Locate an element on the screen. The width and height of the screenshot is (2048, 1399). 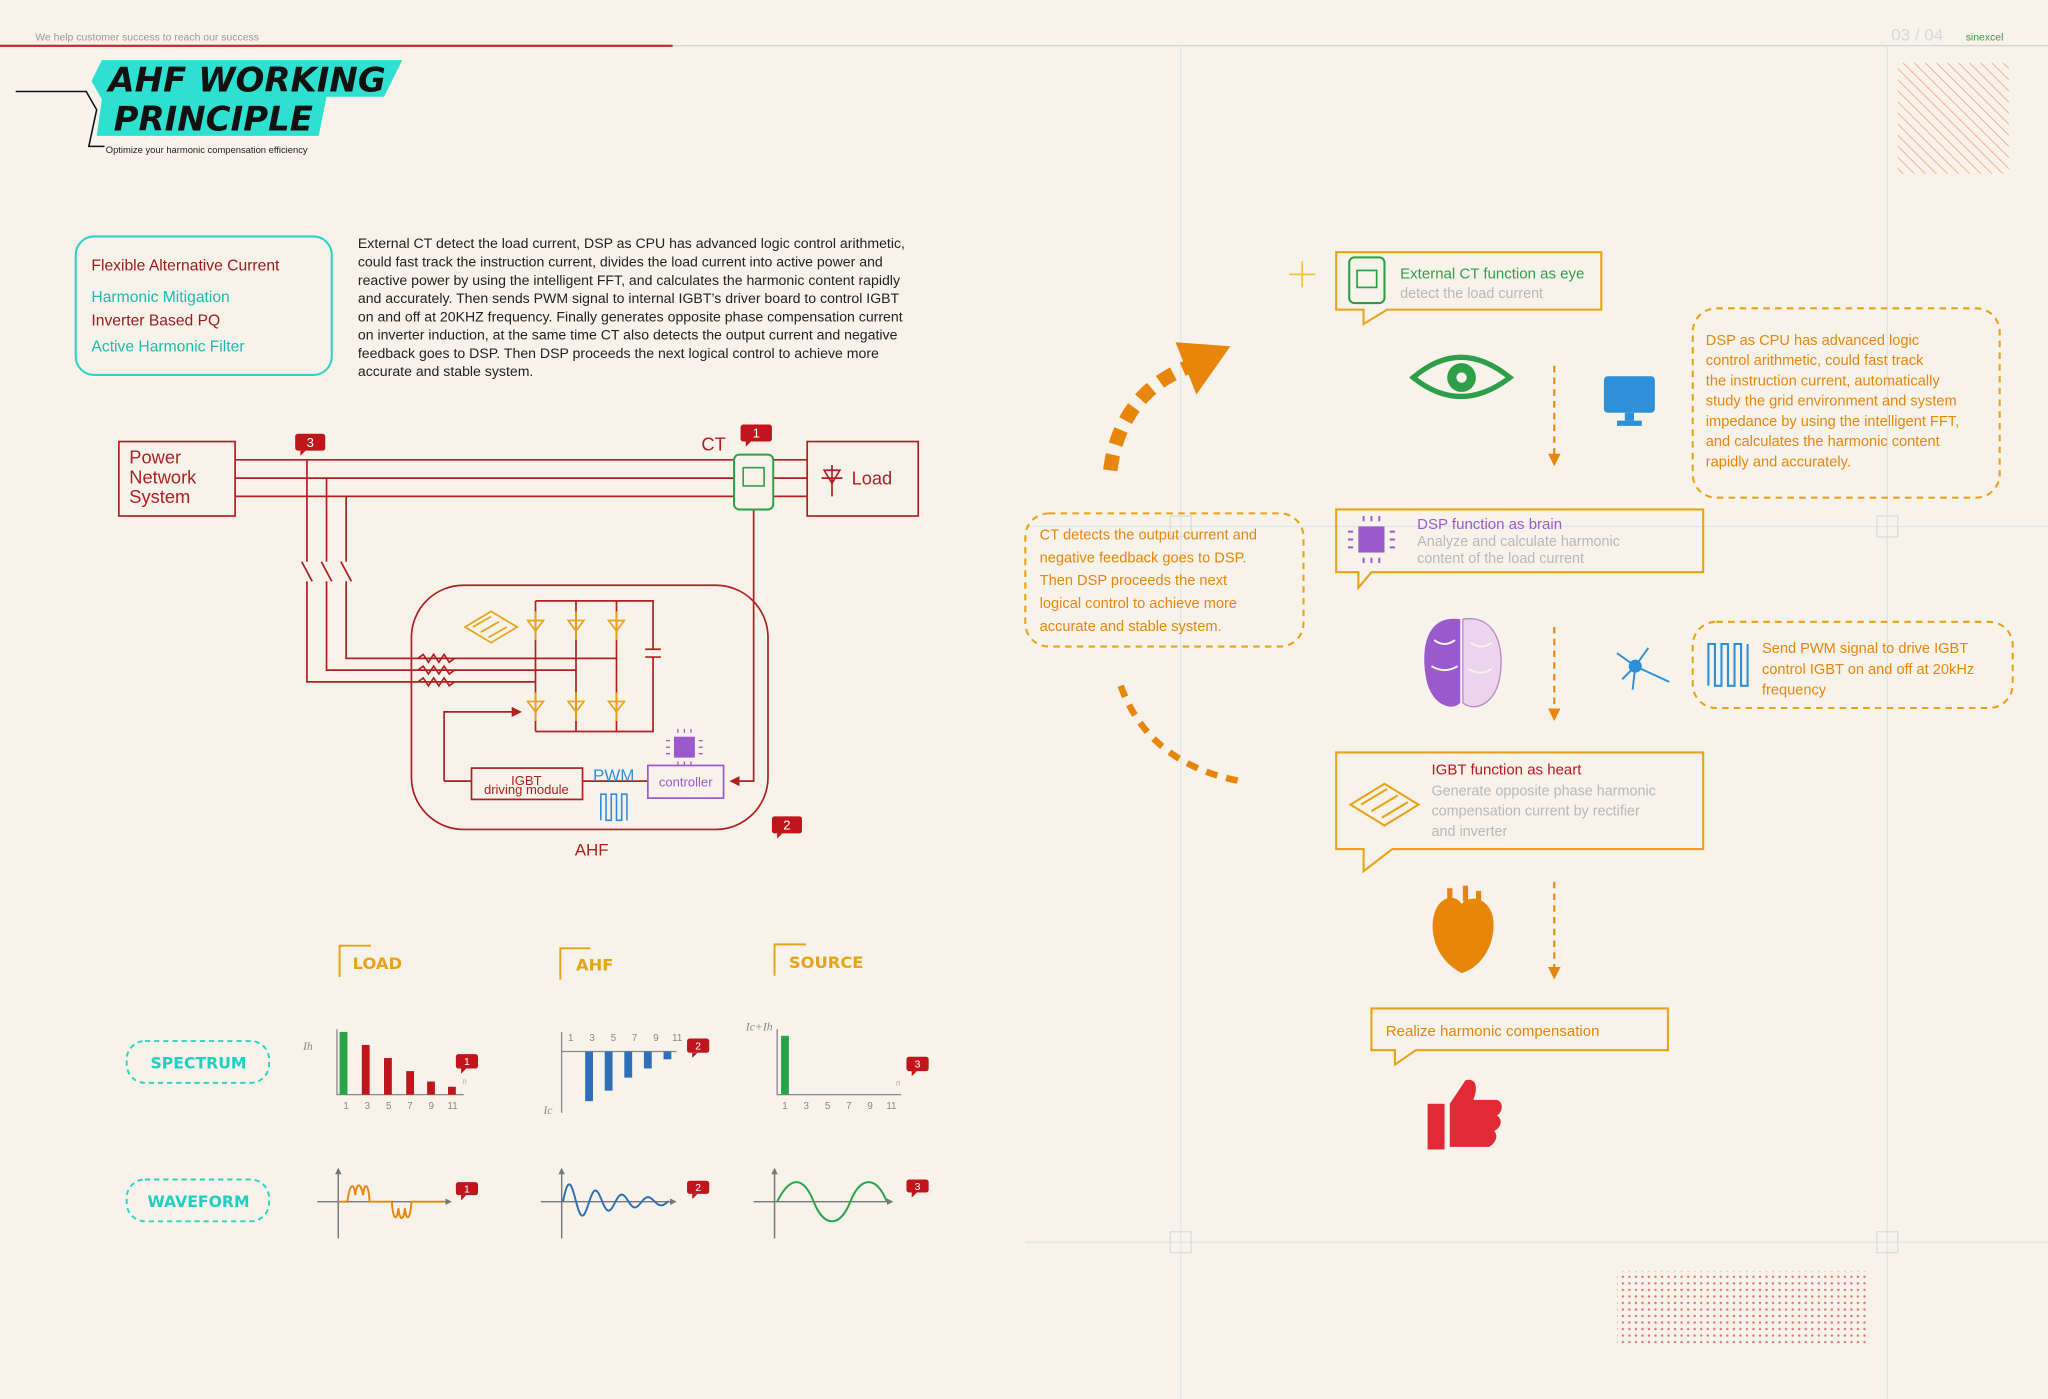
source-label: Power is located at coordinates (155, 457).